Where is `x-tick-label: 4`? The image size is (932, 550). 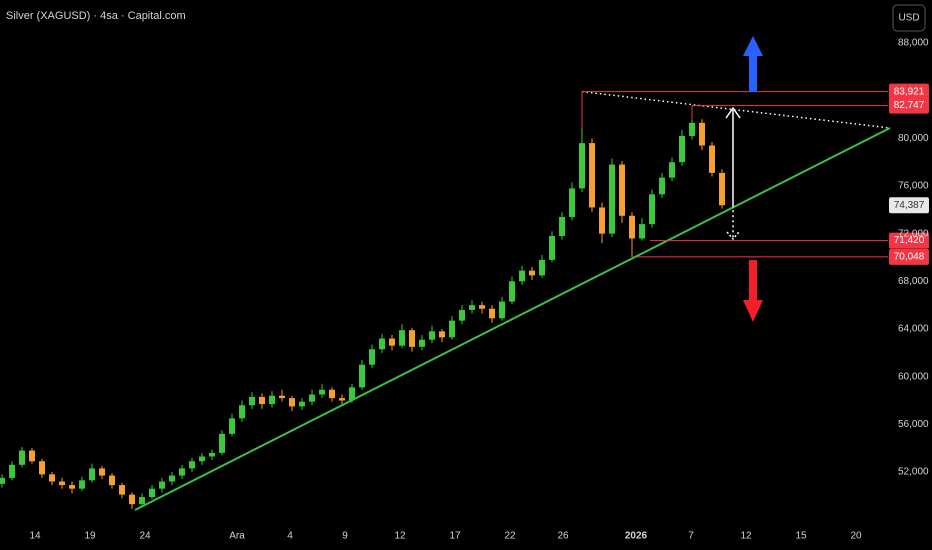
x-tick-label: 4 is located at coordinates (290, 536).